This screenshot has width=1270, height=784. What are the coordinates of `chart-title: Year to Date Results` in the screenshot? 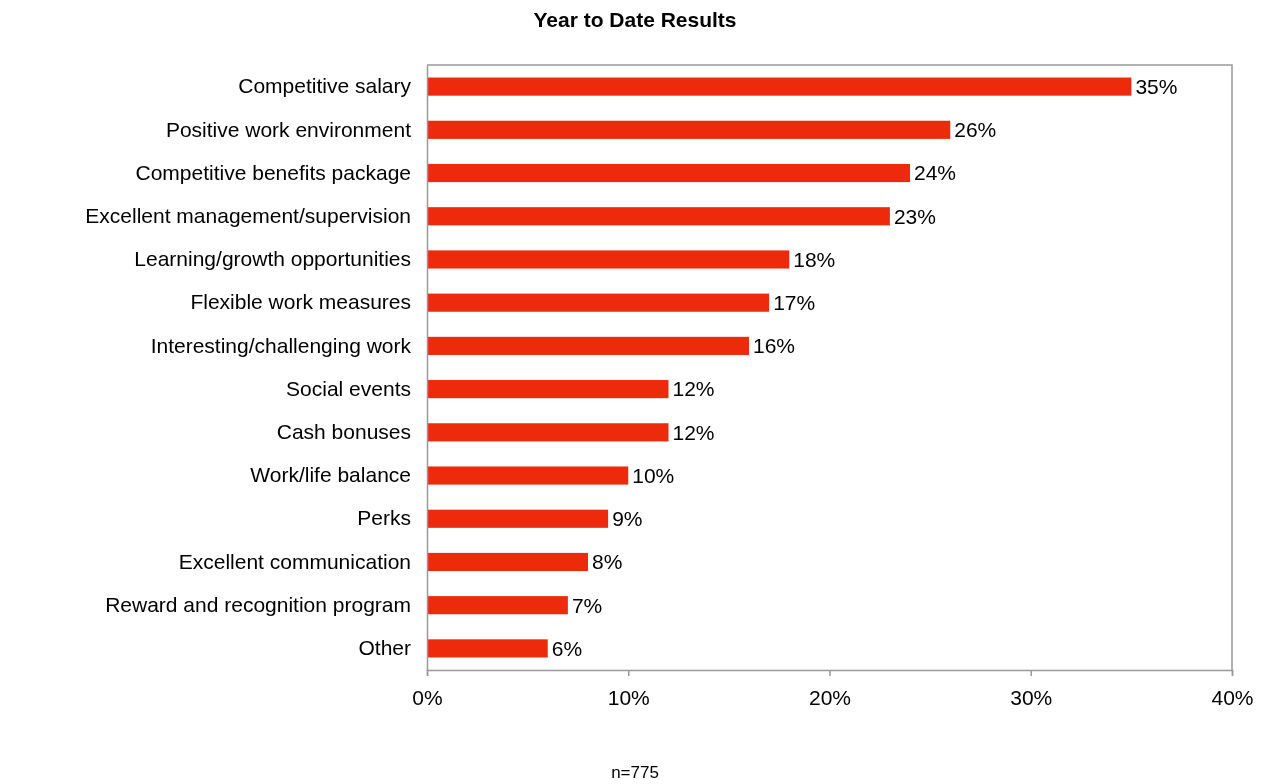 It's located at (635, 19).